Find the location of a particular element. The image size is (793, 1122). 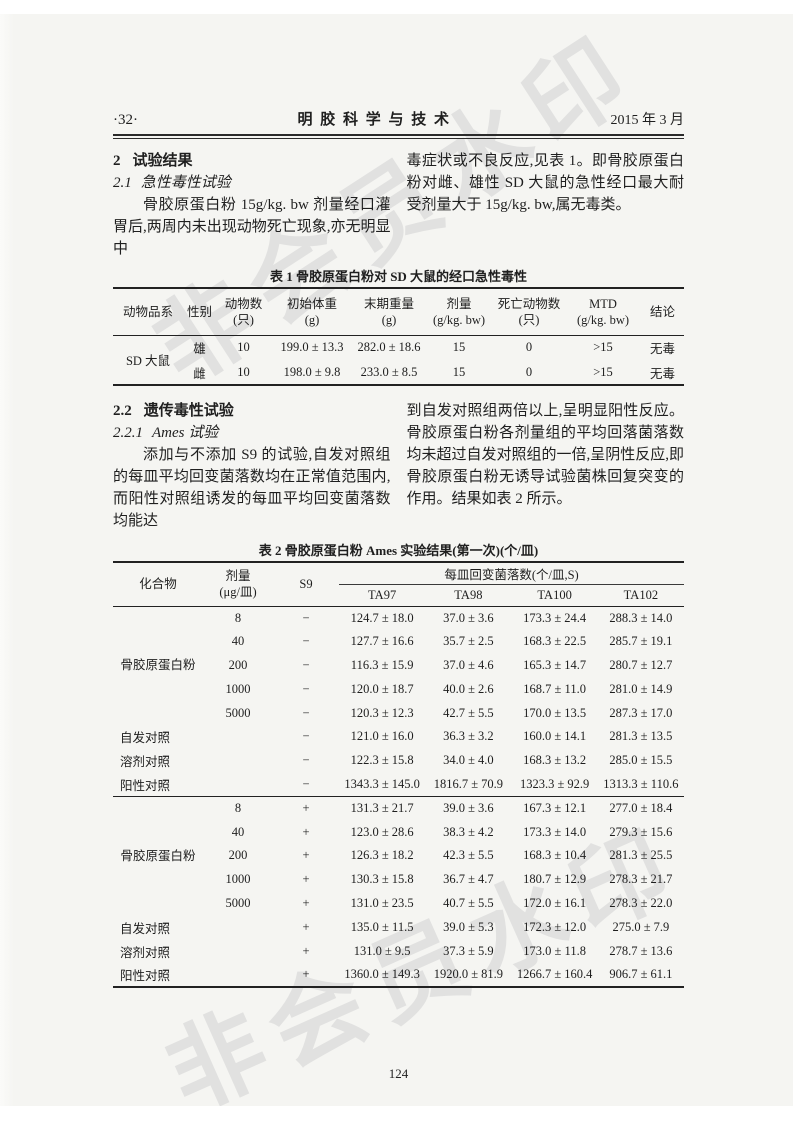

scan-edge-bottom is located at coordinates (396, 1114).